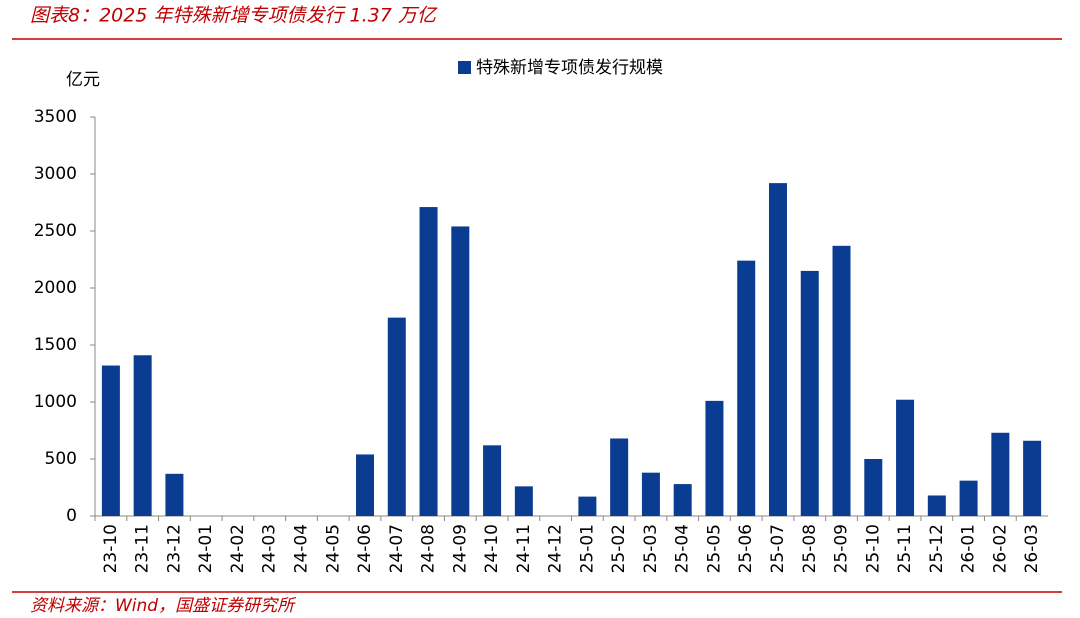  Describe the element at coordinates (905, 548) in the screenshot. I see `x-tick-label: 25-11` at that location.